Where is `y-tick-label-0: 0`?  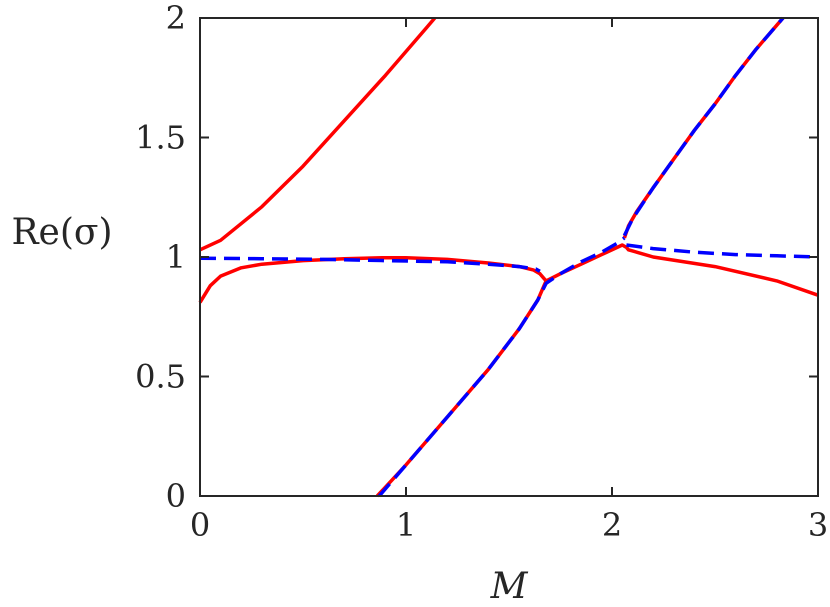 y-tick-label-0: 0 is located at coordinates (176, 496).